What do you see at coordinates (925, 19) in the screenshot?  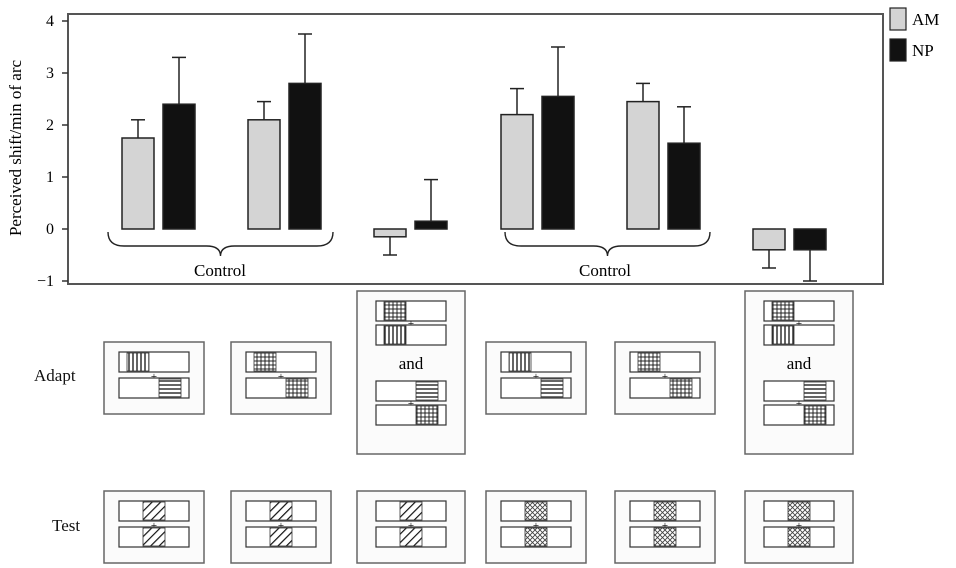 I see `legend-label-am: AM` at bounding box center [925, 19].